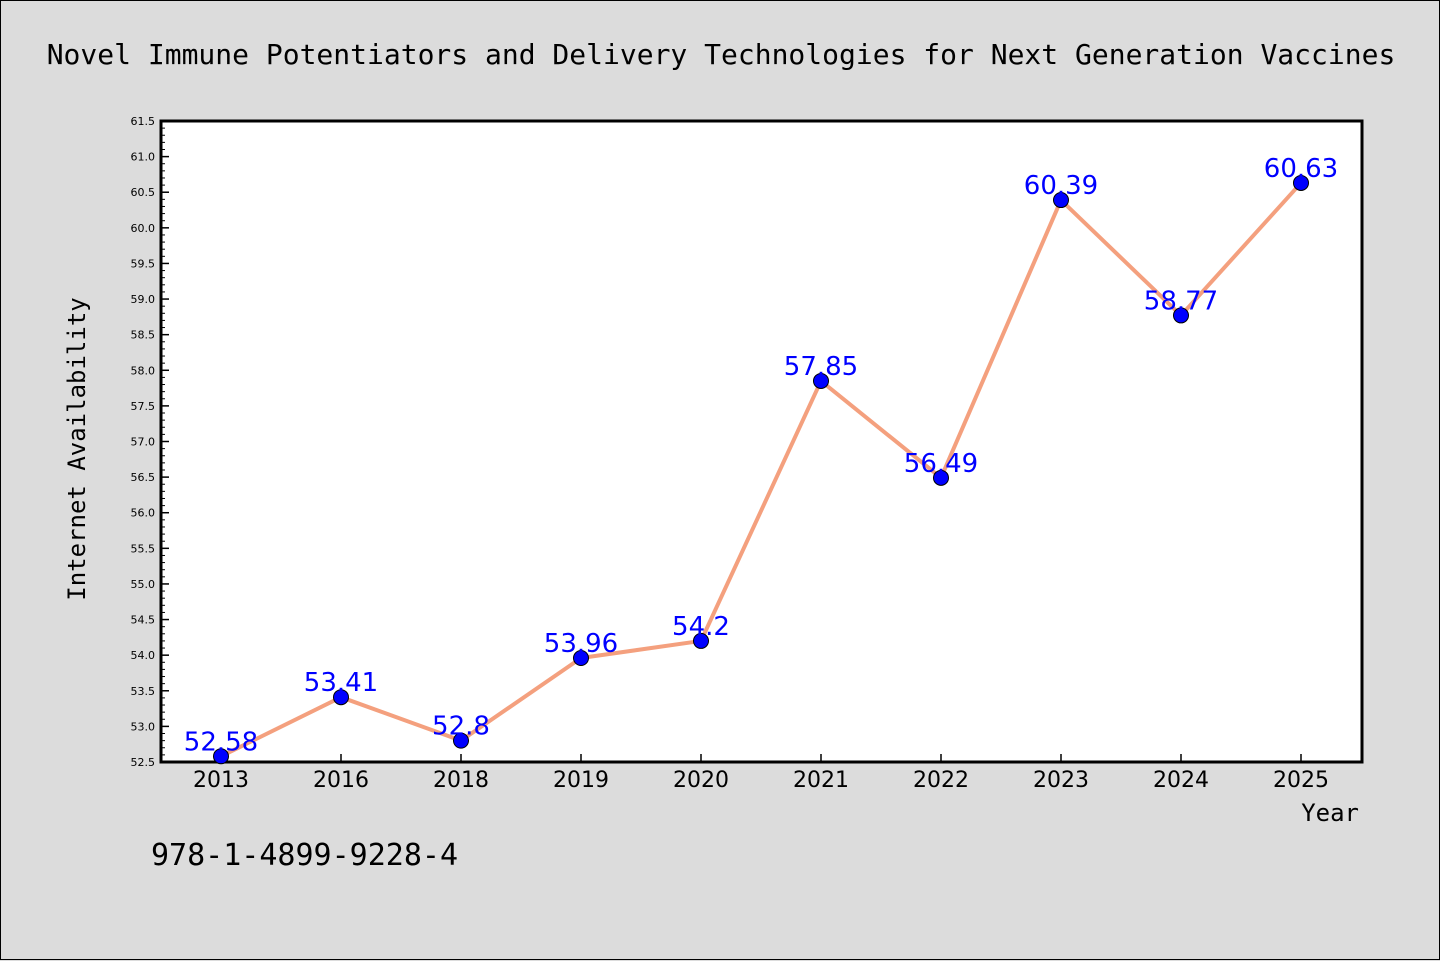  What do you see at coordinates (461, 780) in the screenshot?
I see `x-tick-label: 2018` at bounding box center [461, 780].